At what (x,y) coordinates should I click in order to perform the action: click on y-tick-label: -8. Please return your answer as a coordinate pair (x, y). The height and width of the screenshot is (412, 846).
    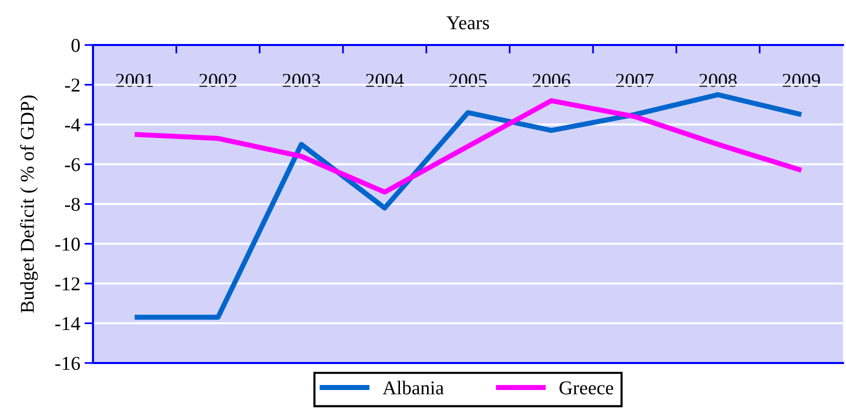
    Looking at the image, I should click on (72, 204).